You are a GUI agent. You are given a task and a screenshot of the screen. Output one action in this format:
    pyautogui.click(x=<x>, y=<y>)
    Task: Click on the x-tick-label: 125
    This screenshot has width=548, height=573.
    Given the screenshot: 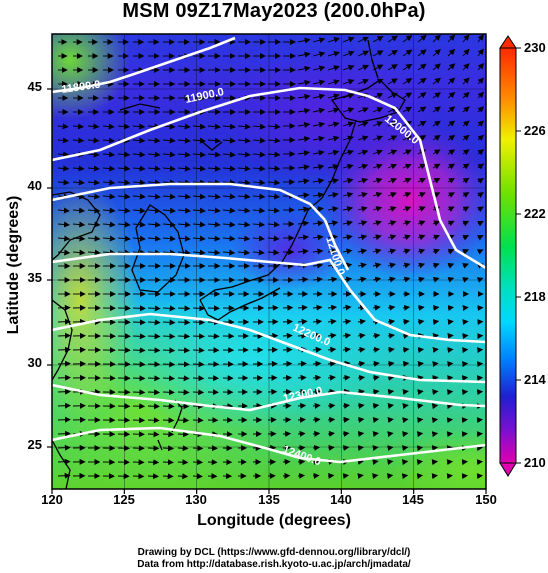 What is the action you would take?
    pyautogui.click(x=124, y=499)
    